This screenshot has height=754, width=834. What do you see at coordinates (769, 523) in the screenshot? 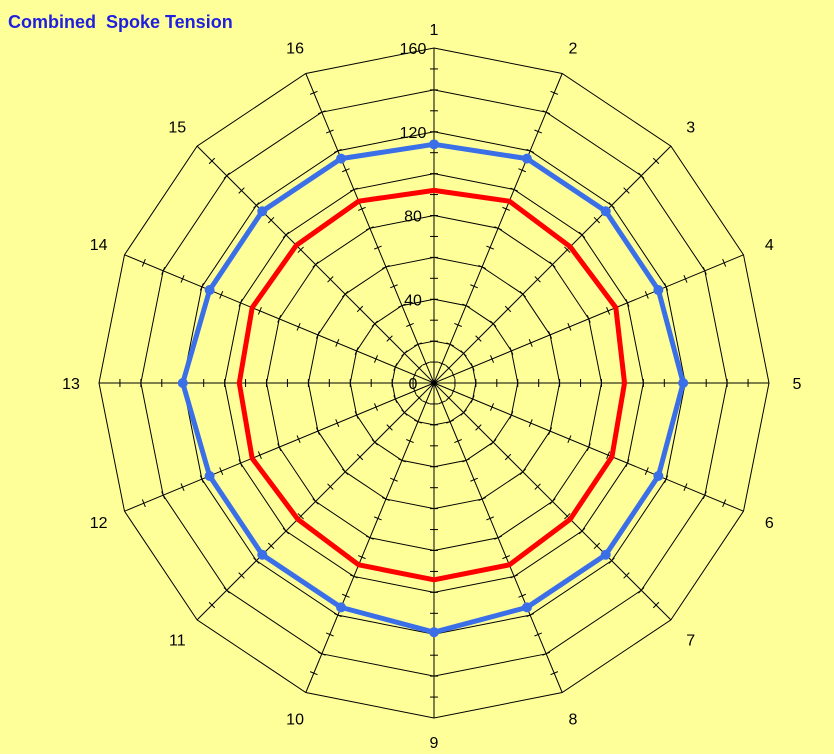
I see `category-label: 6` at bounding box center [769, 523].